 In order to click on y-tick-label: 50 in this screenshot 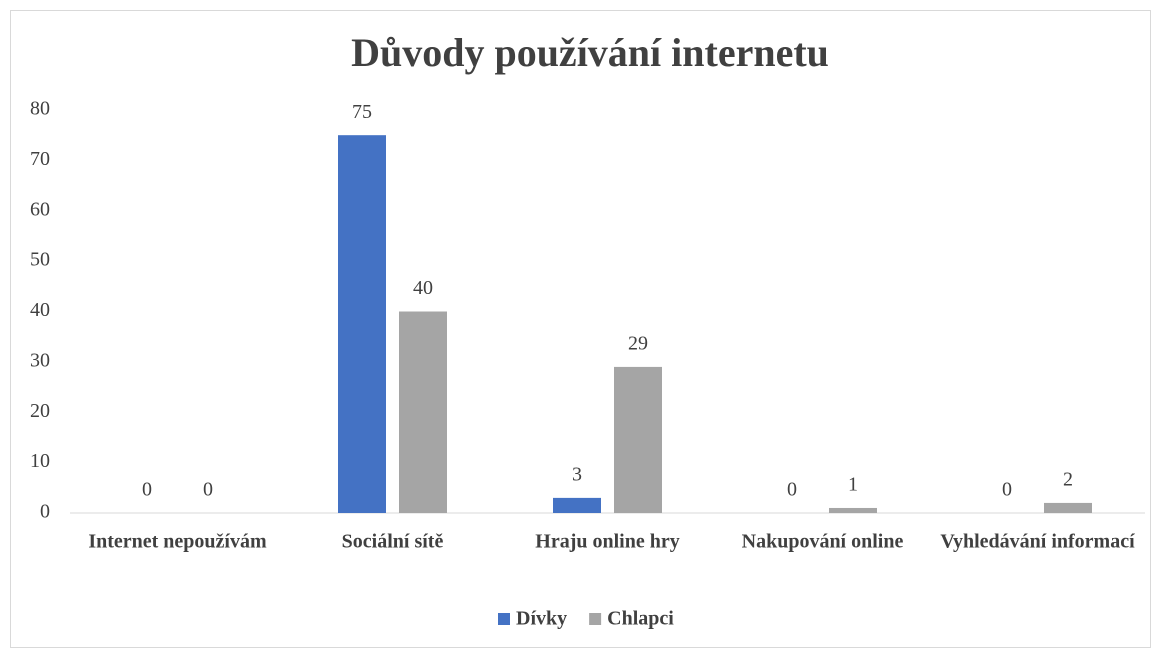, I will do `click(40, 260)`.